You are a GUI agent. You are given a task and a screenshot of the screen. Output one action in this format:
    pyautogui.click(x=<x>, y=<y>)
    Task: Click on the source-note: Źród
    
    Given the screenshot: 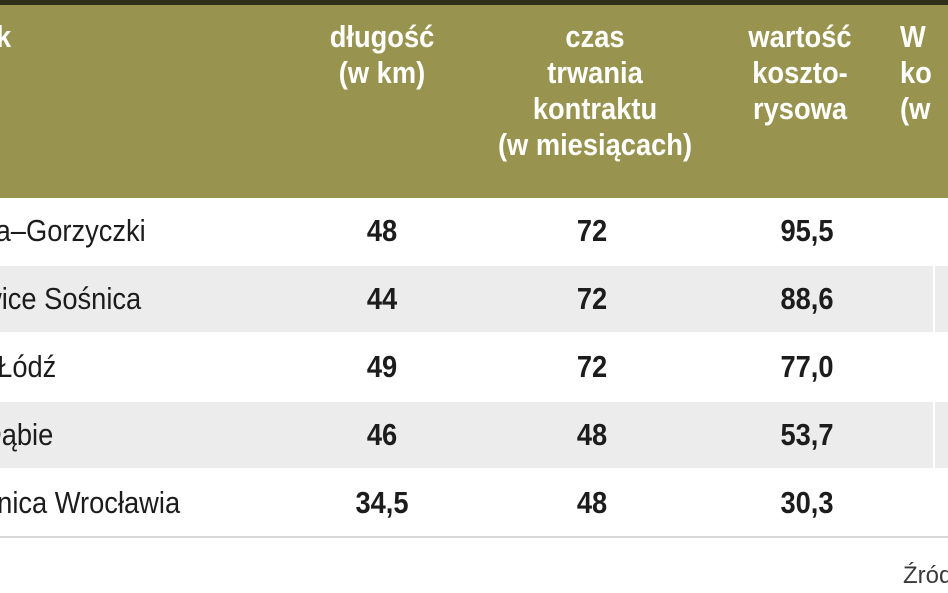 What is the action you would take?
    pyautogui.click(x=925, y=575)
    